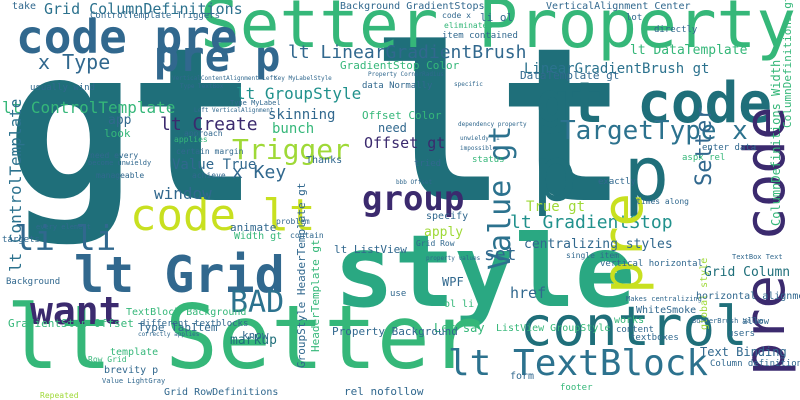  I want to click on word-true-gt: True gt, so click(556, 207).